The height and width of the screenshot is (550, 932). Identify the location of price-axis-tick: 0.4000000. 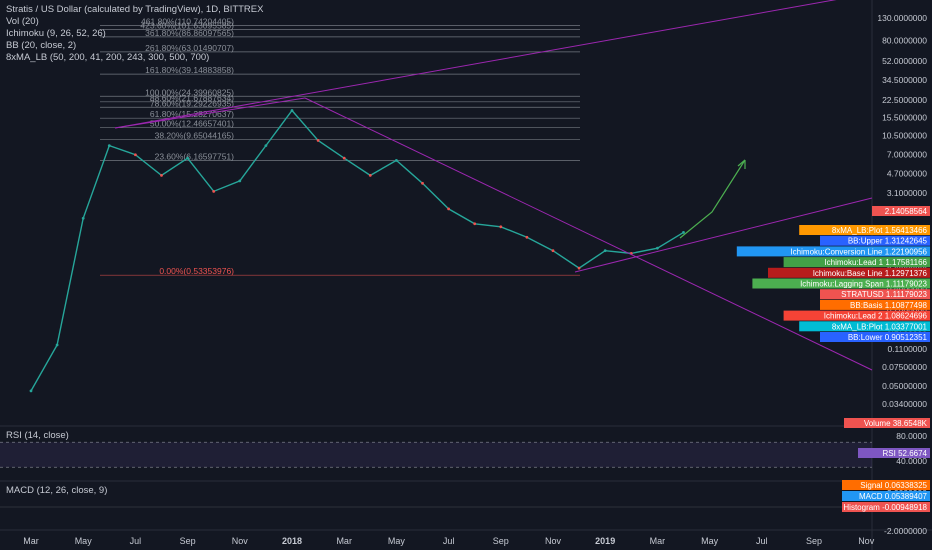
(907, 289).